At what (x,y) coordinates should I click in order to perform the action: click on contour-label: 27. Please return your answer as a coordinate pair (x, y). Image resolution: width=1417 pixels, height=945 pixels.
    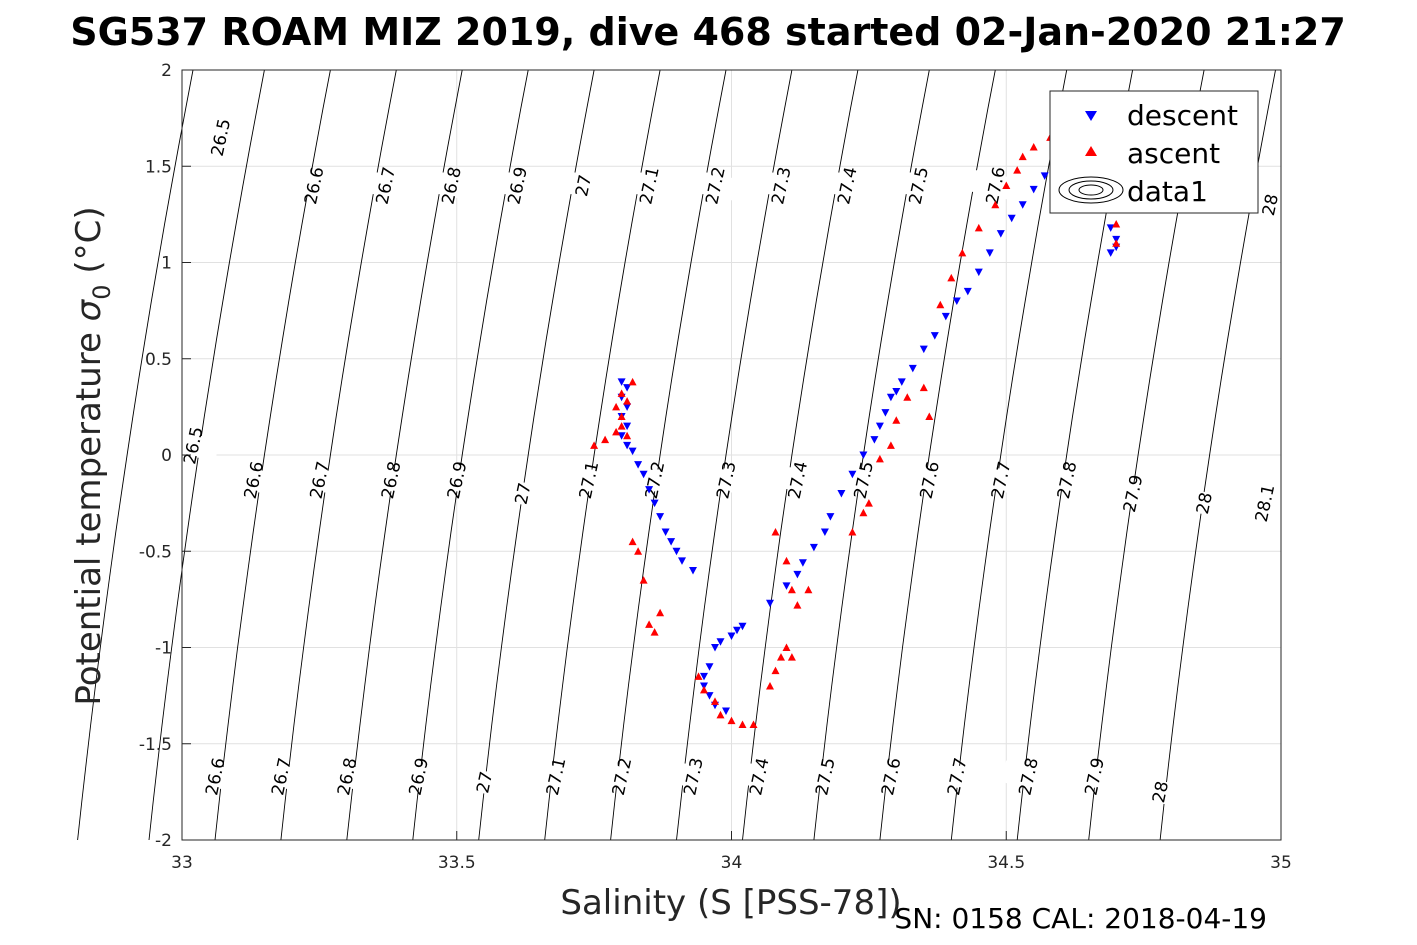
    Looking at the image, I should click on (584, 185).